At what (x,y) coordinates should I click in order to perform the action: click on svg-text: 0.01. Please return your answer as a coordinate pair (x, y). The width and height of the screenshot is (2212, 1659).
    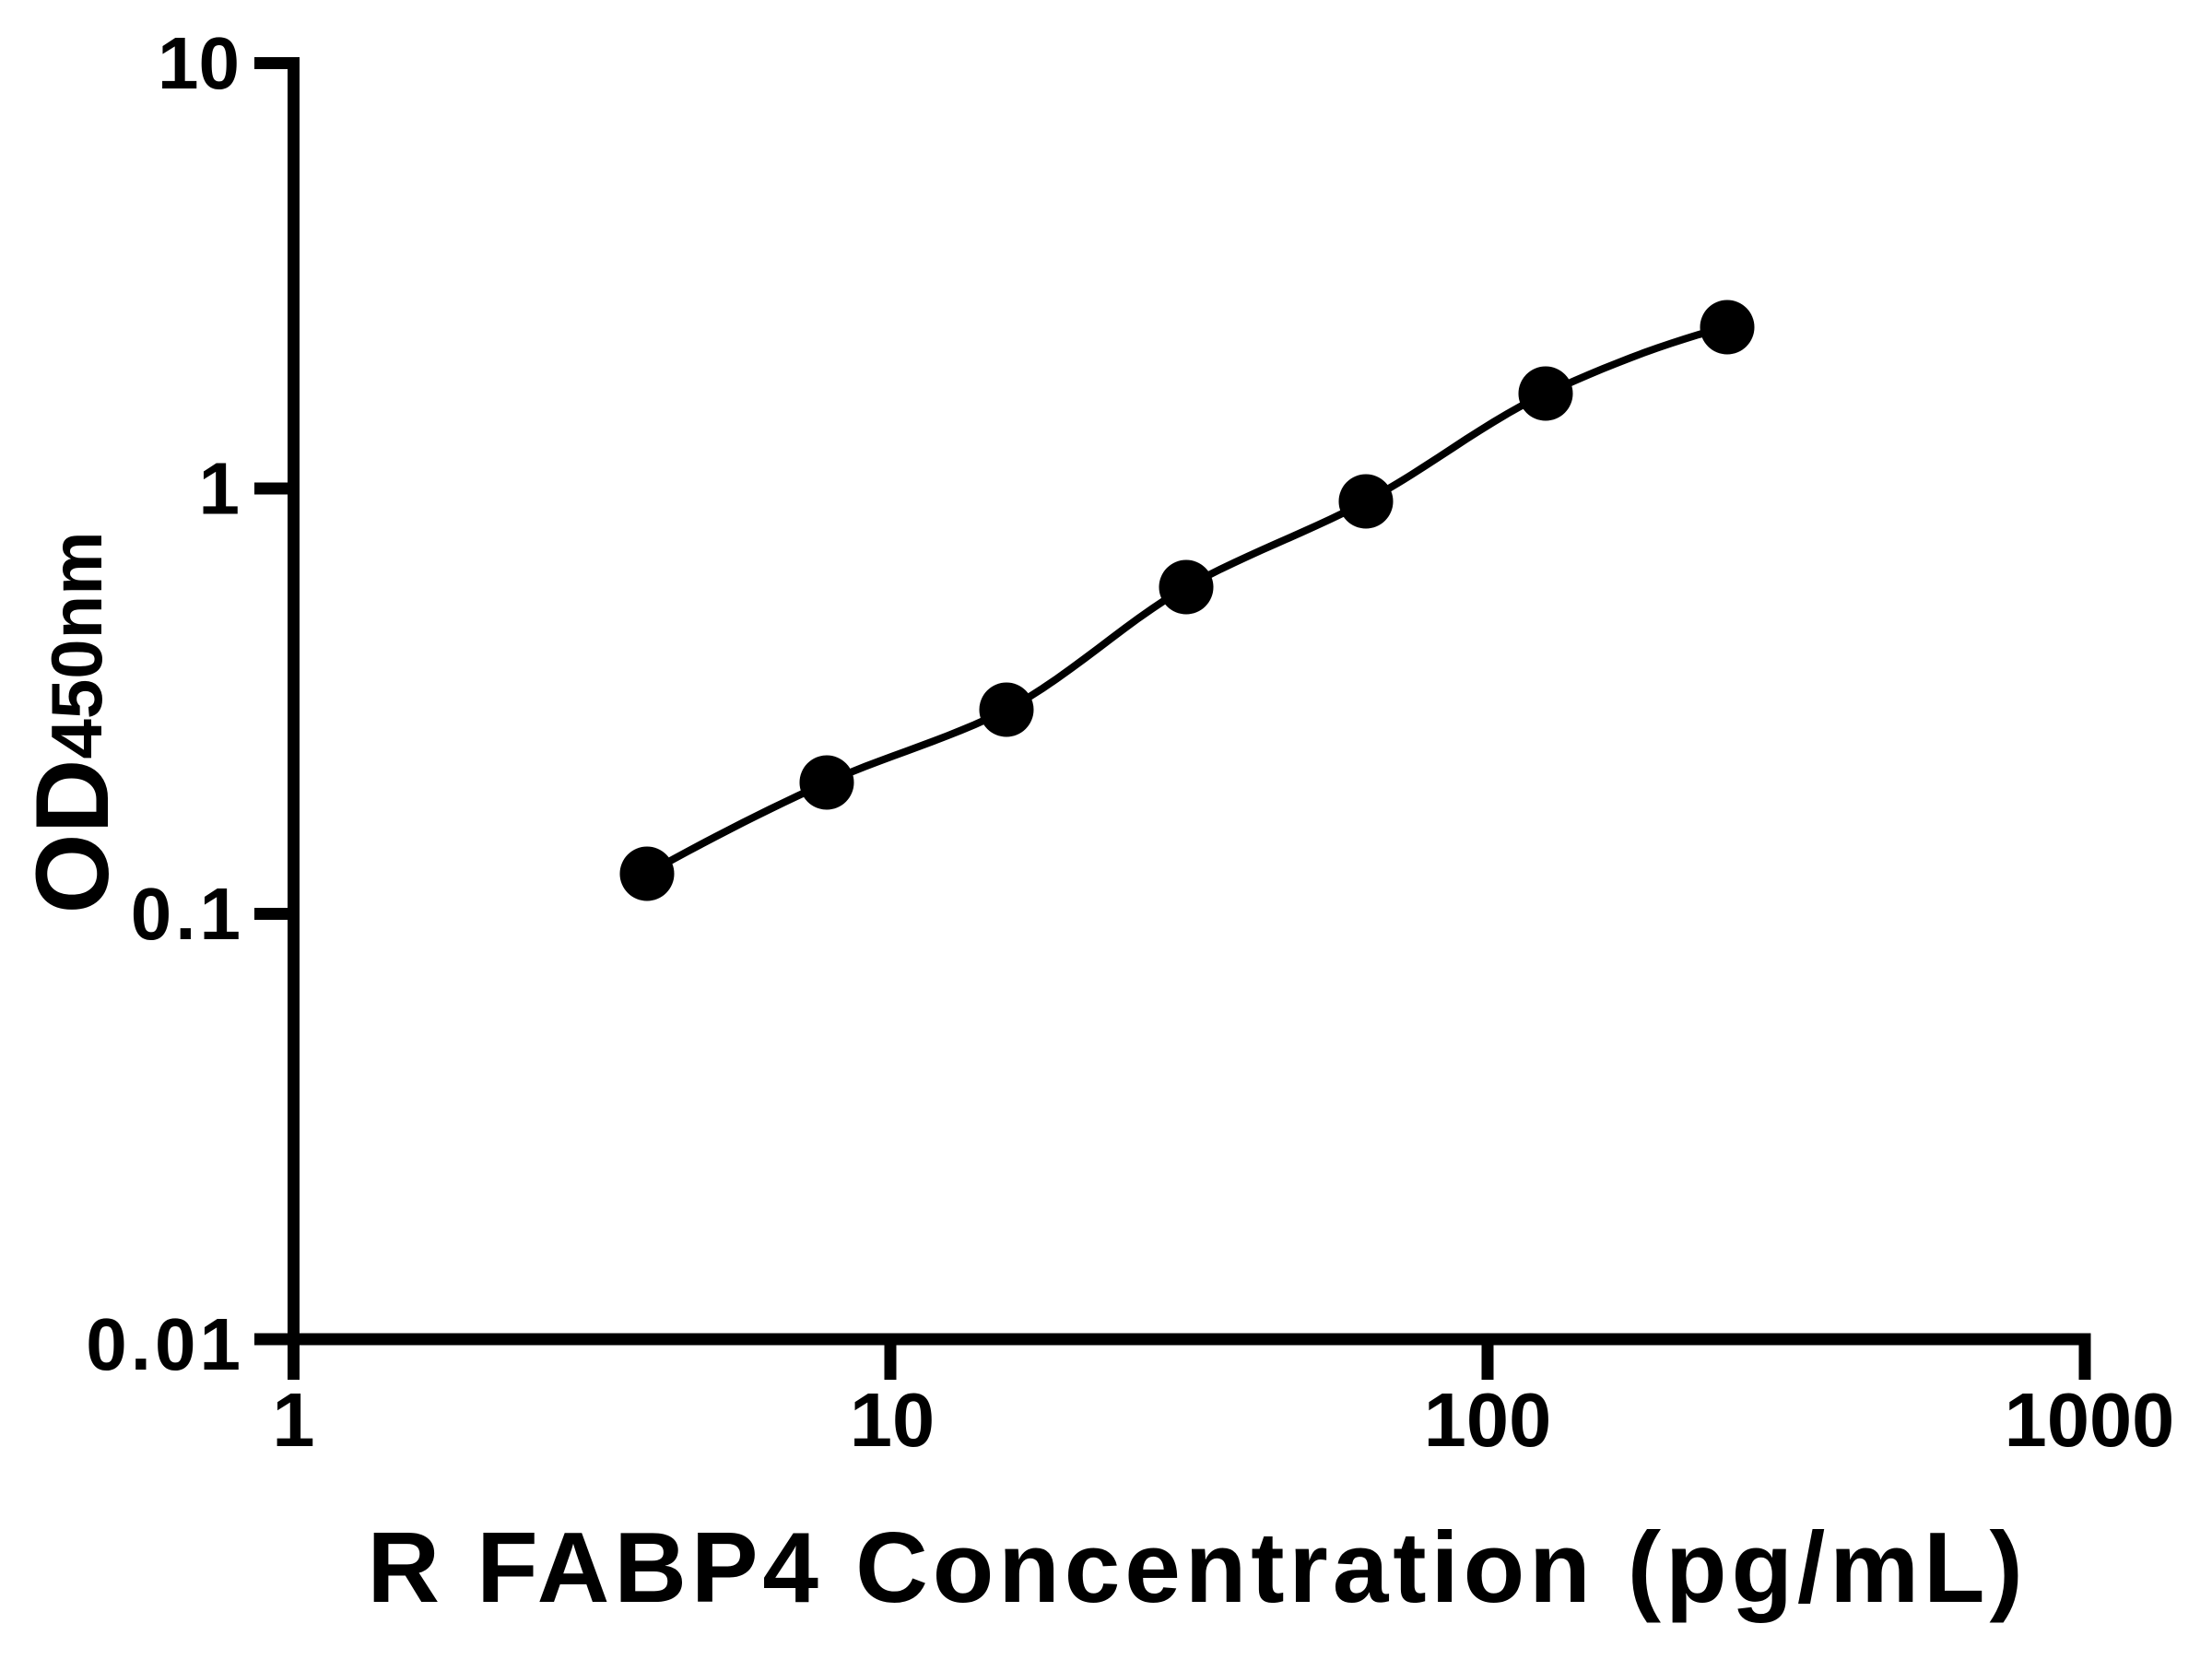
    Looking at the image, I should click on (165, 1344).